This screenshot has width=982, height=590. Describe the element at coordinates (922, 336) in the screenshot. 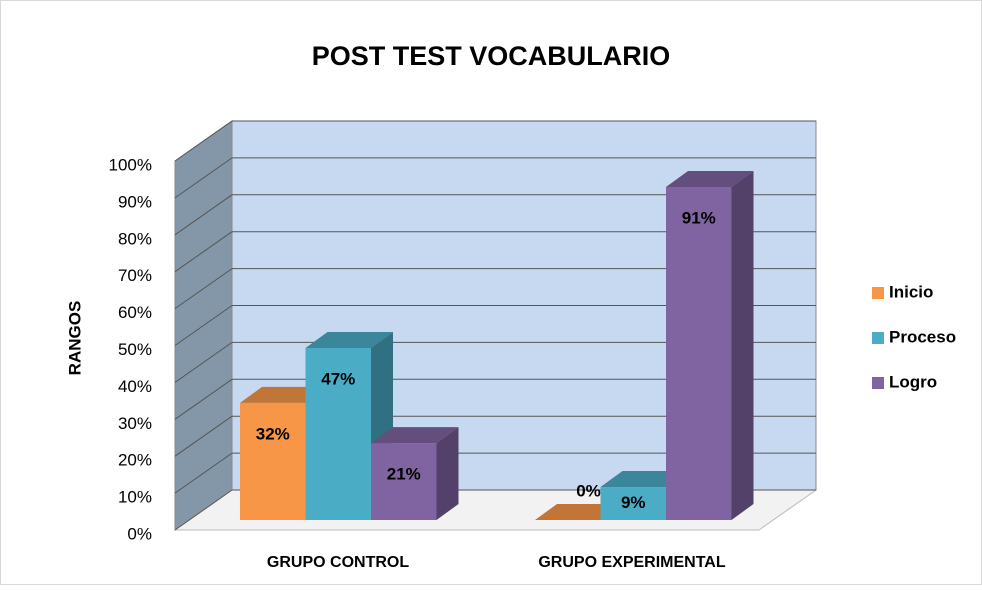

I see `legend-label: Proceso` at that location.